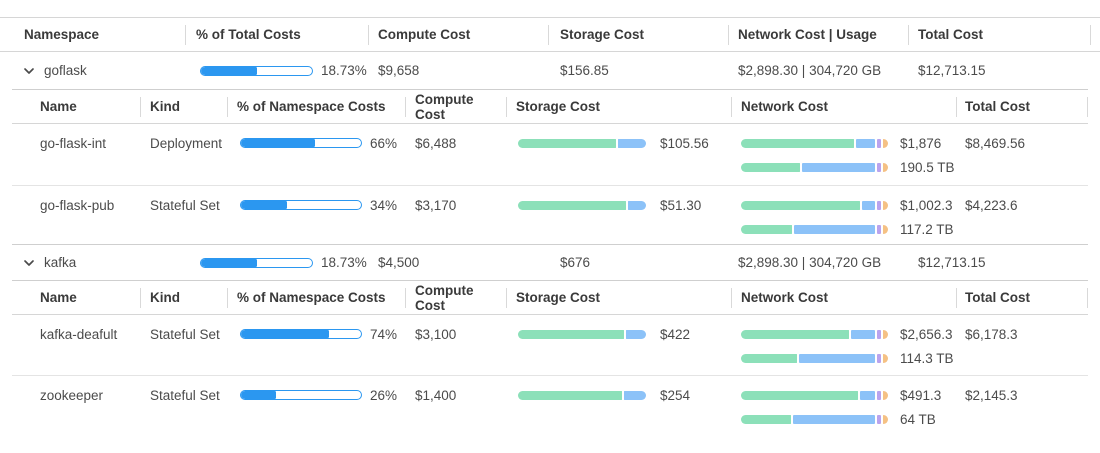 Image resolution: width=1100 pixels, height=453 pixels. Describe the element at coordinates (584, 70) in the screenshot. I see `storage-cost-value: $156.85` at that location.